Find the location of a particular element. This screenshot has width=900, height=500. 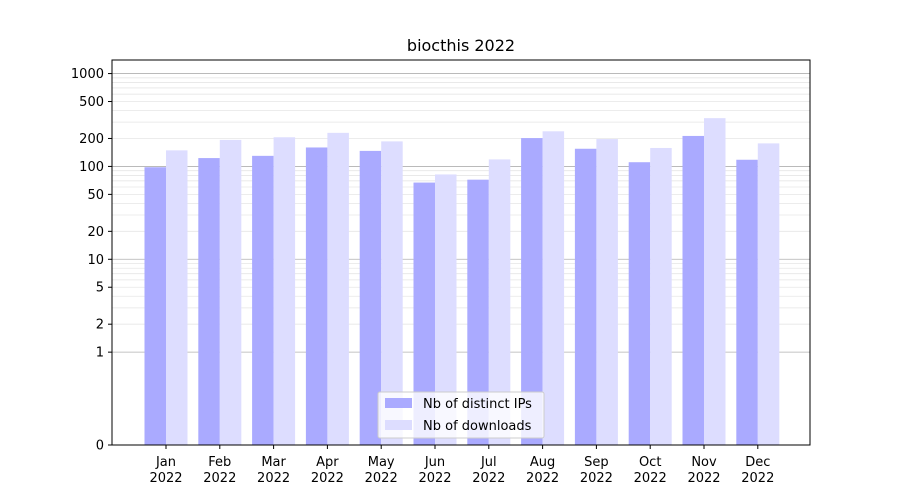

x-tick-label: Aug 2022 is located at coordinates (542, 470).